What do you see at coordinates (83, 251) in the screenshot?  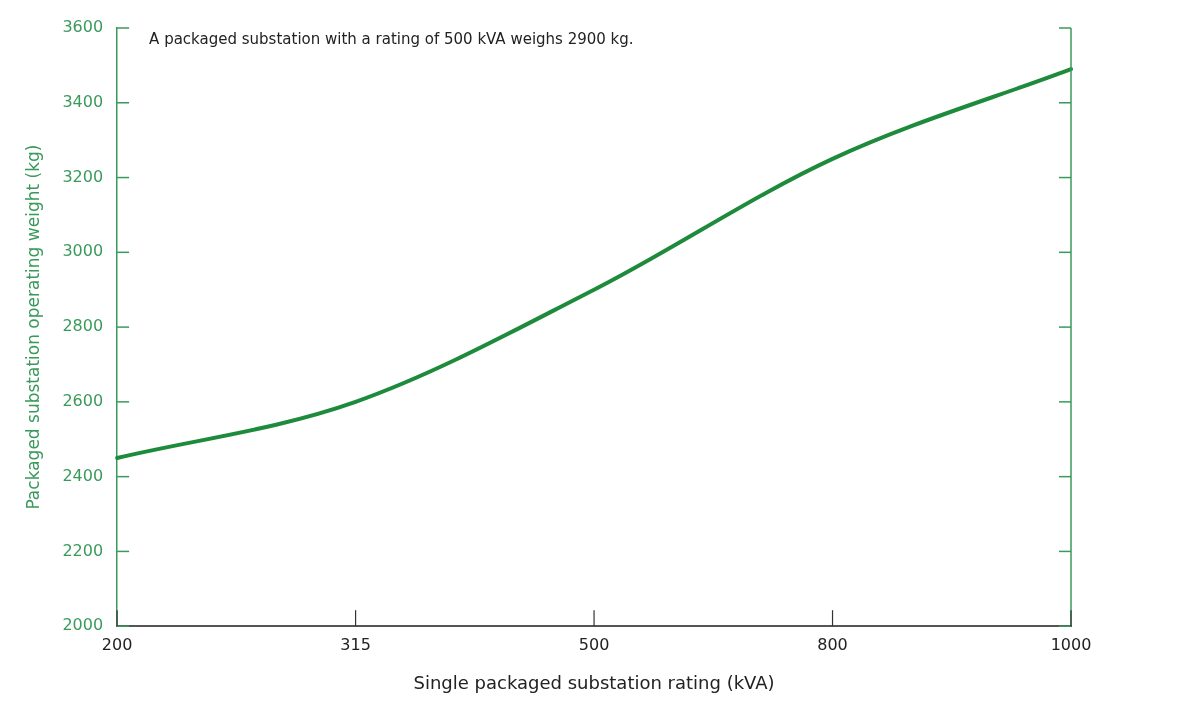 I see `y-tick-label: 3000` at bounding box center [83, 251].